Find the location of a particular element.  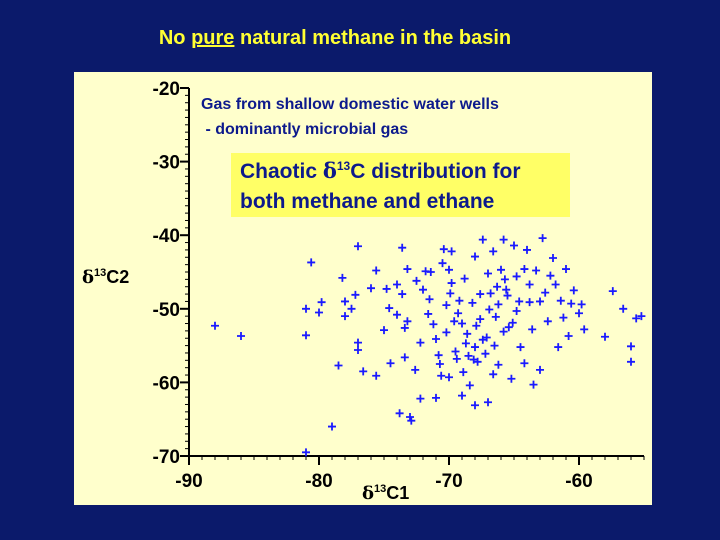

callout-delta: δ is located at coordinates (330, 170).